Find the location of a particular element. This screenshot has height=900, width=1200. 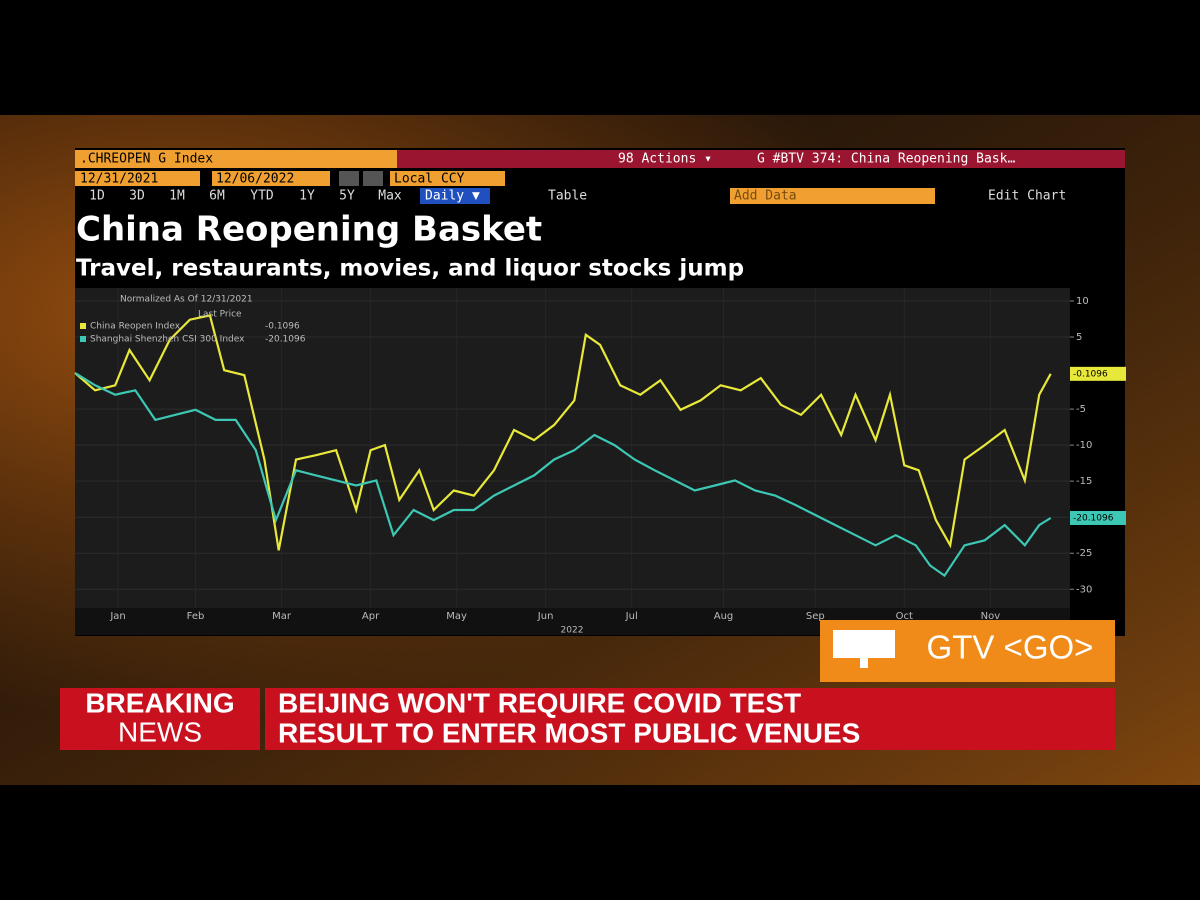

range-button: 1D is located at coordinates (97, 196).